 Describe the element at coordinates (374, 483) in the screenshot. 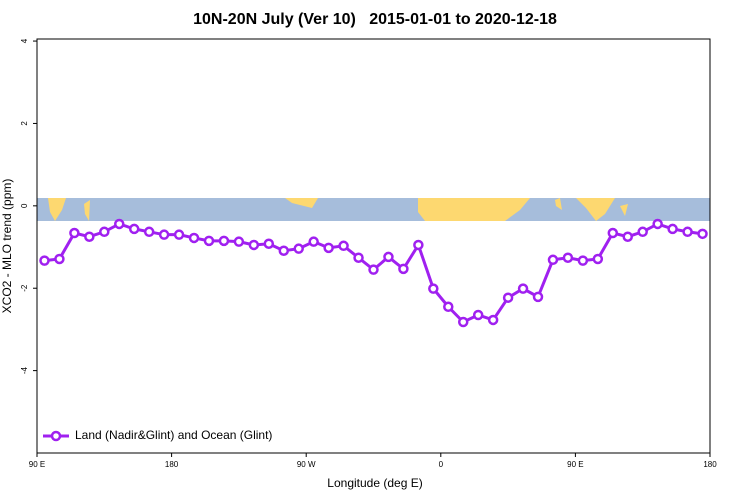

I see `x-axis-label: Longitude (deg E)` at that location.